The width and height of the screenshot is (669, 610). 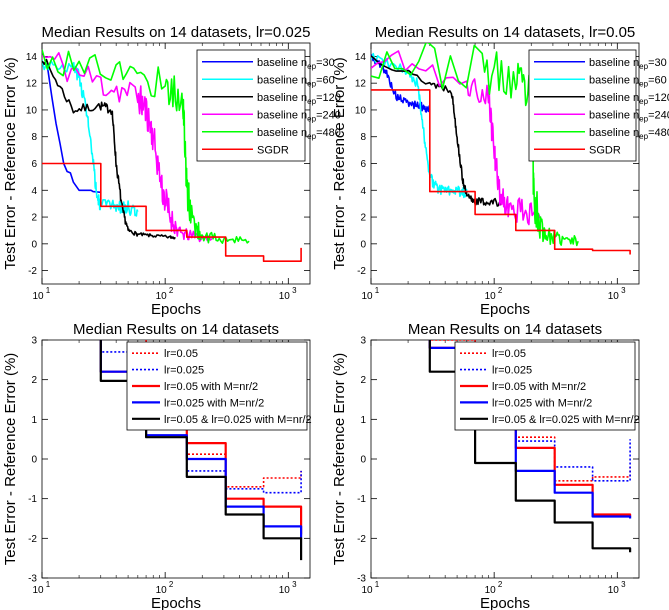 What do you see at coordinates (176, 32) in the screenshot?
I see `chart-title: Median Results on 14 datasets, lr=0.025` at bounding box center [176, 32].